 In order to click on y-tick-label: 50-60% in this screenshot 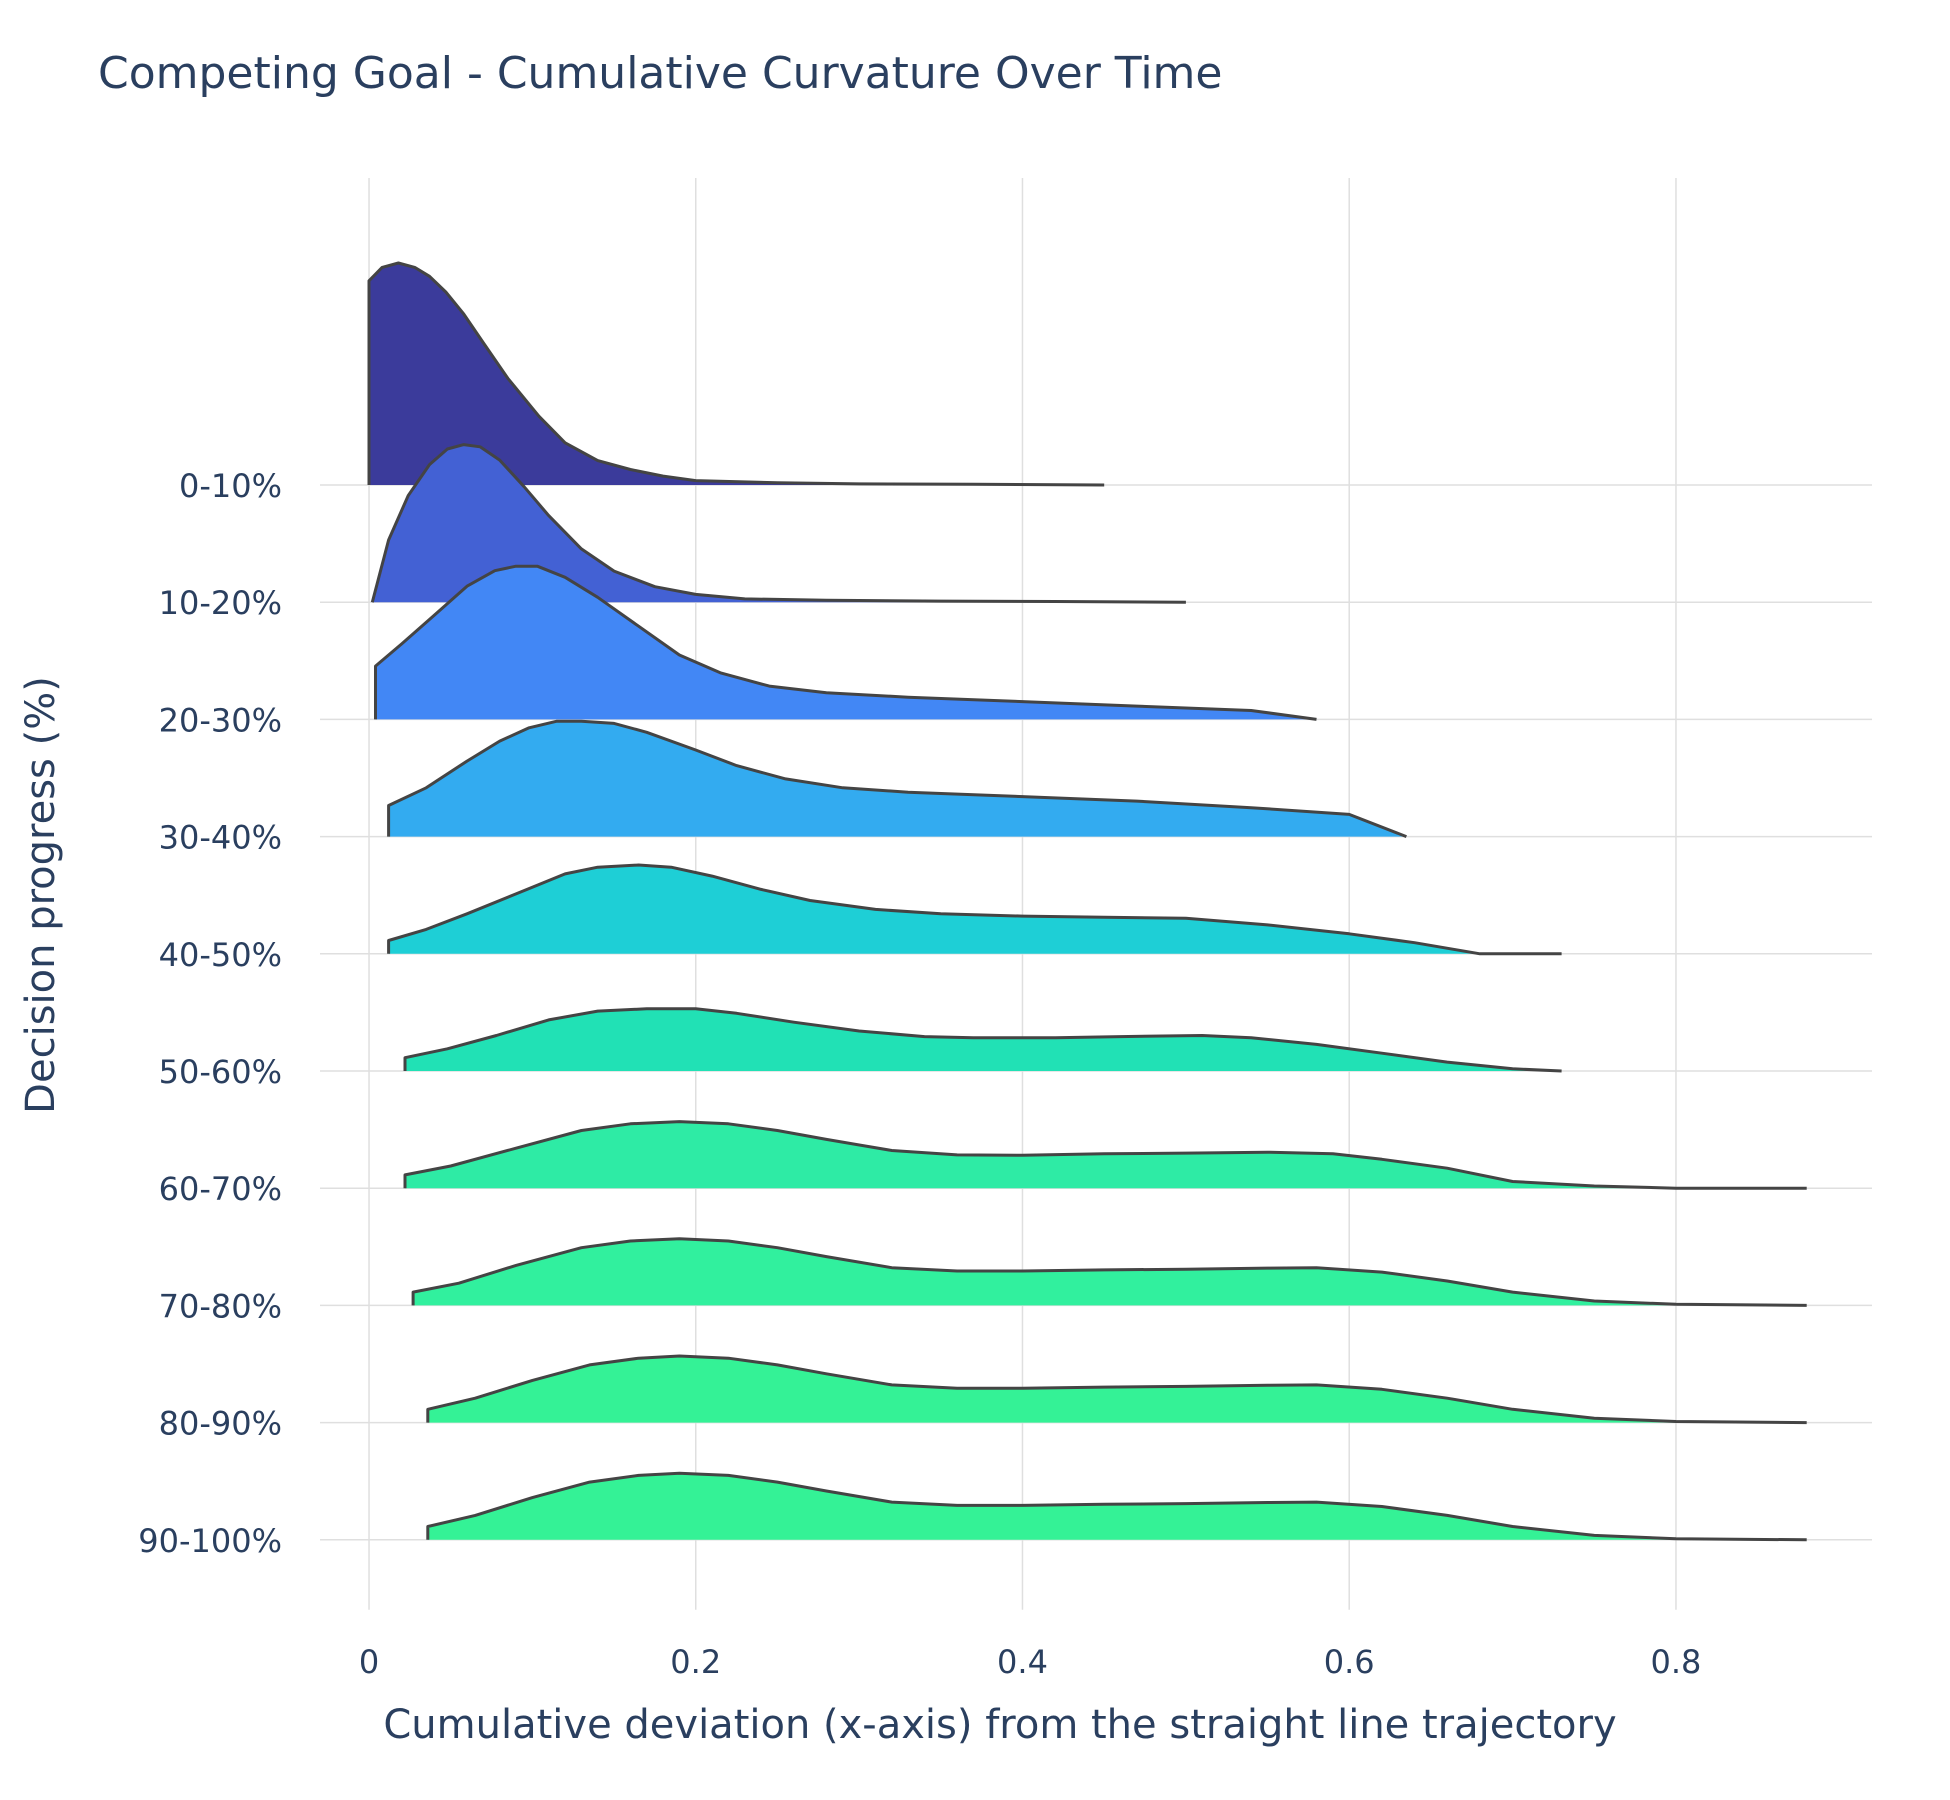, I will do `click(220, 1072)`.